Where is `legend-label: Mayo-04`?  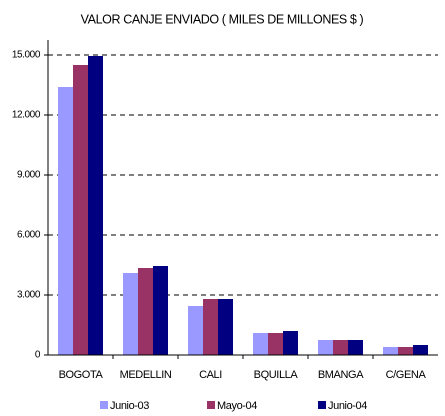 legend-label: Mayo-04 is located at coordinates (237, 406).